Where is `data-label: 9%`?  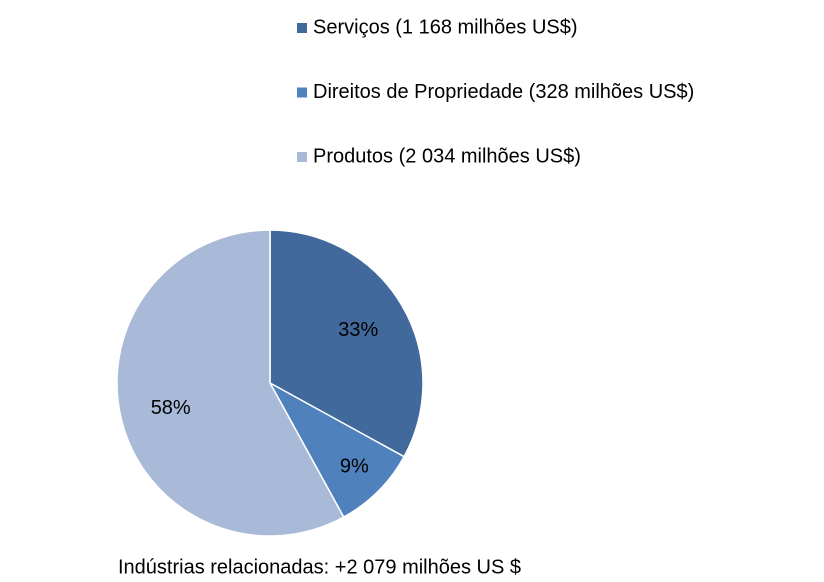
data-label: 9% is located at coordinates (354, 467).